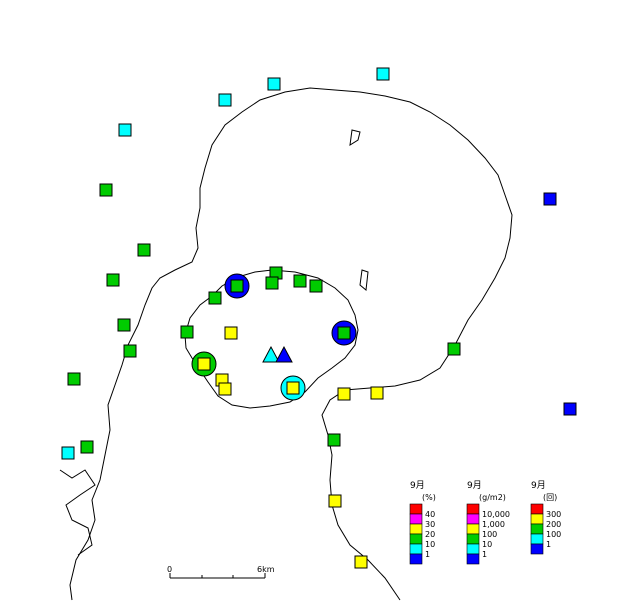 Image resolution: width=640 pixels, height=602 pixels. I want to click on legend-label: 40, so click(430, 514).